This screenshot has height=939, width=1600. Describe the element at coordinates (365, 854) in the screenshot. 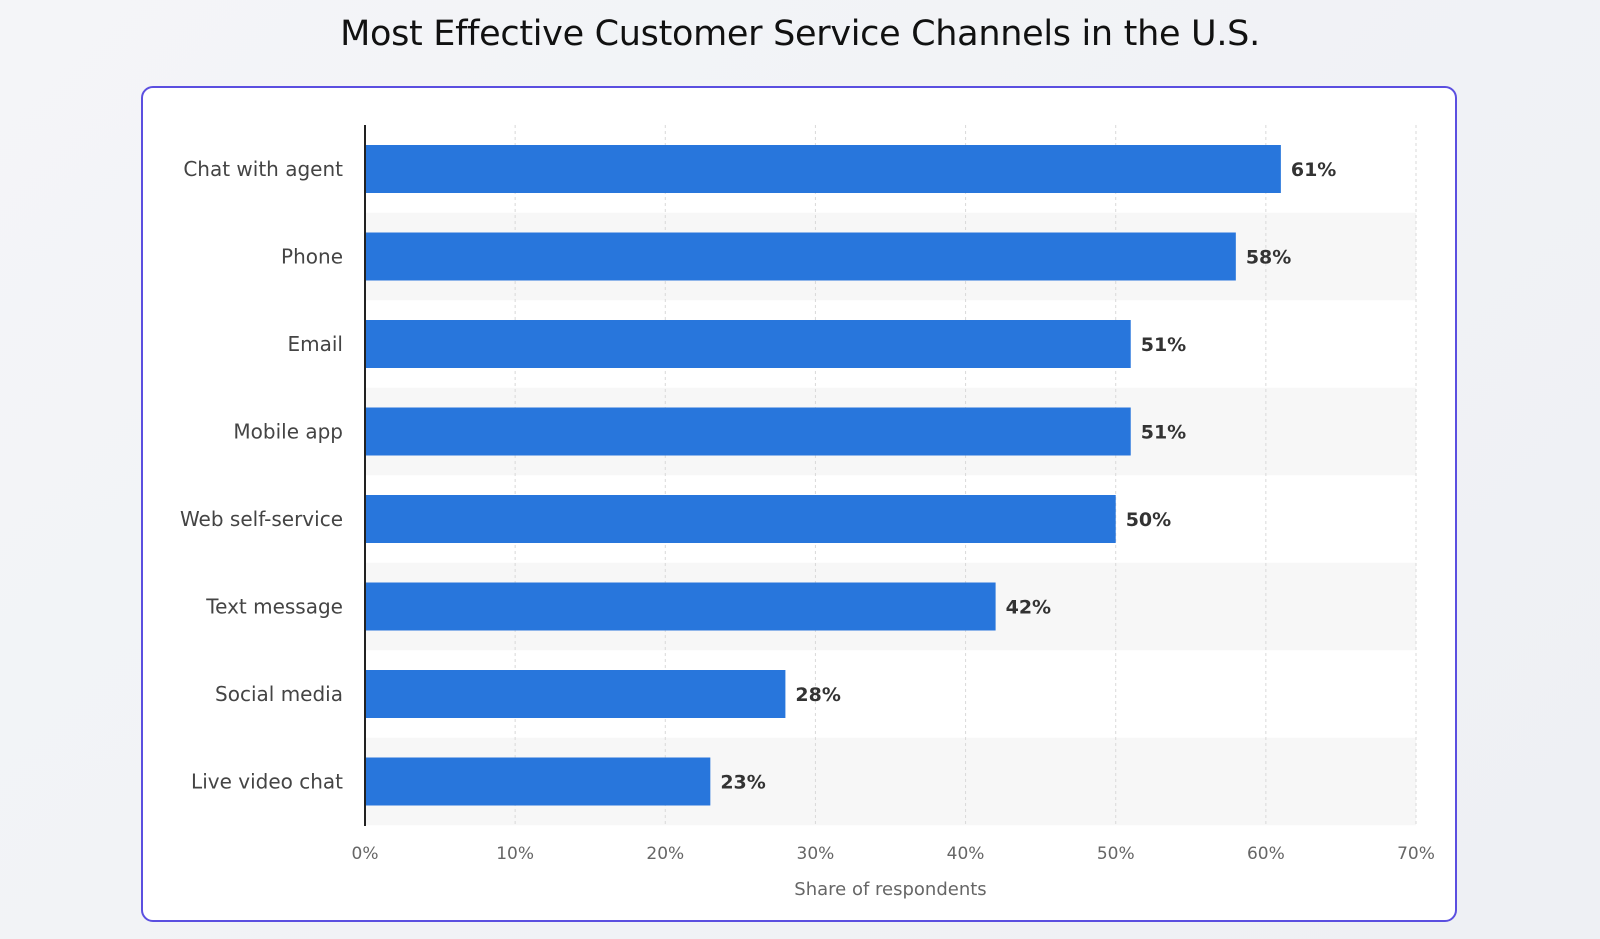

I see `x-tick-label: 0%` at that location.